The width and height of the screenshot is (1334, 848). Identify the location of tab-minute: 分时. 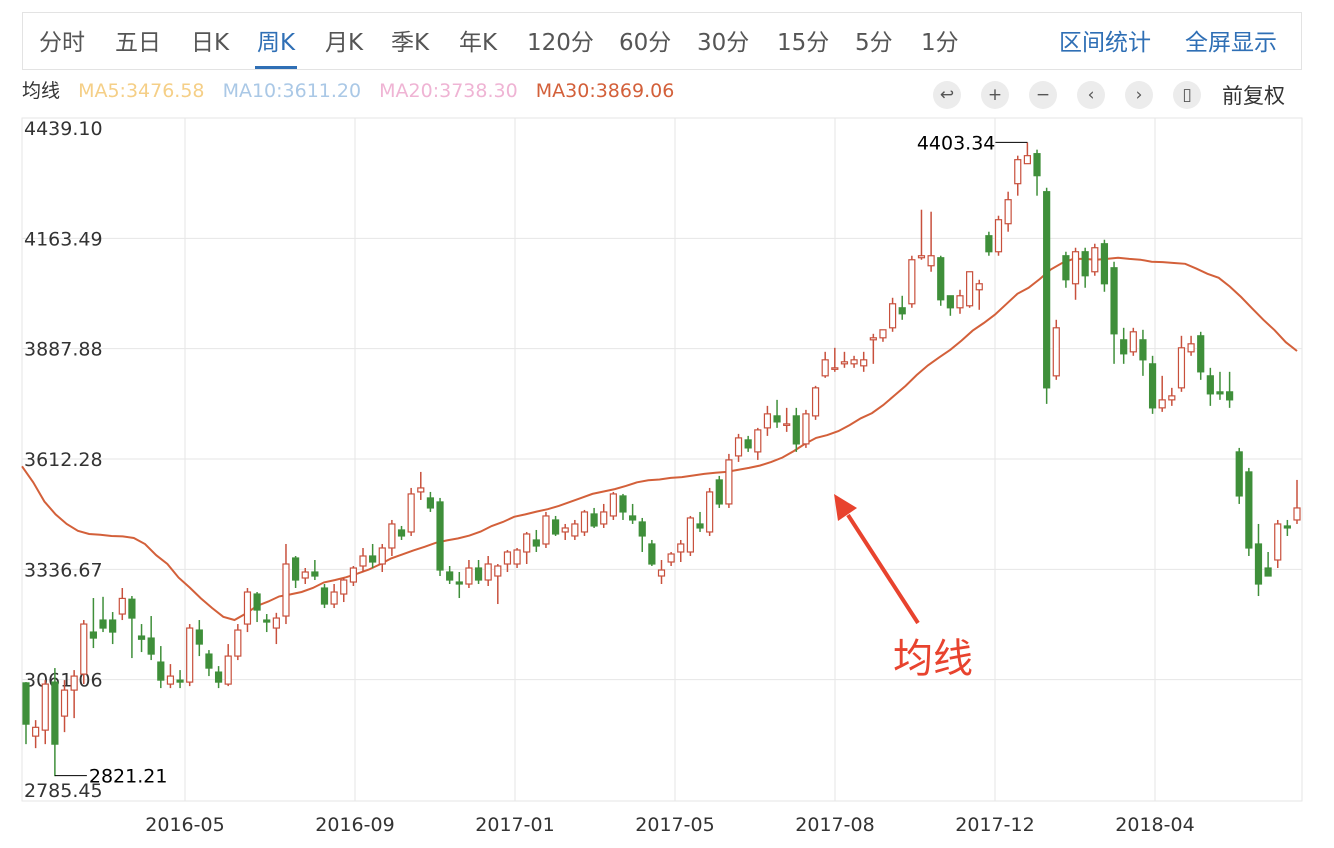
(62, 43).